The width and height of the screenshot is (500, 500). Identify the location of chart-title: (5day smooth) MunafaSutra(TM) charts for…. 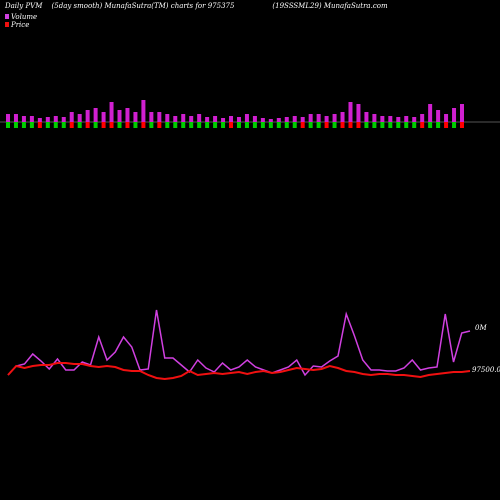
(143, 6).